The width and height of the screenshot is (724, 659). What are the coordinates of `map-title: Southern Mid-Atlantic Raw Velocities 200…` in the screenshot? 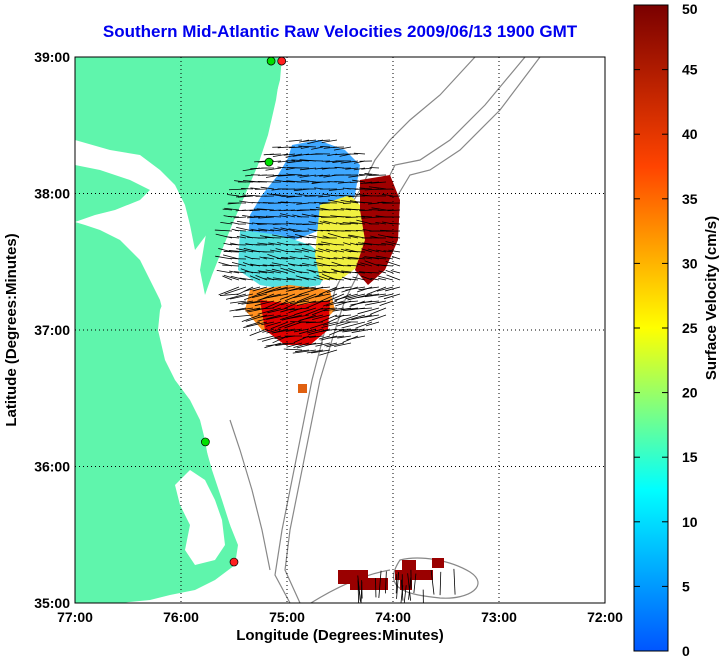 It's located at (340, 31).